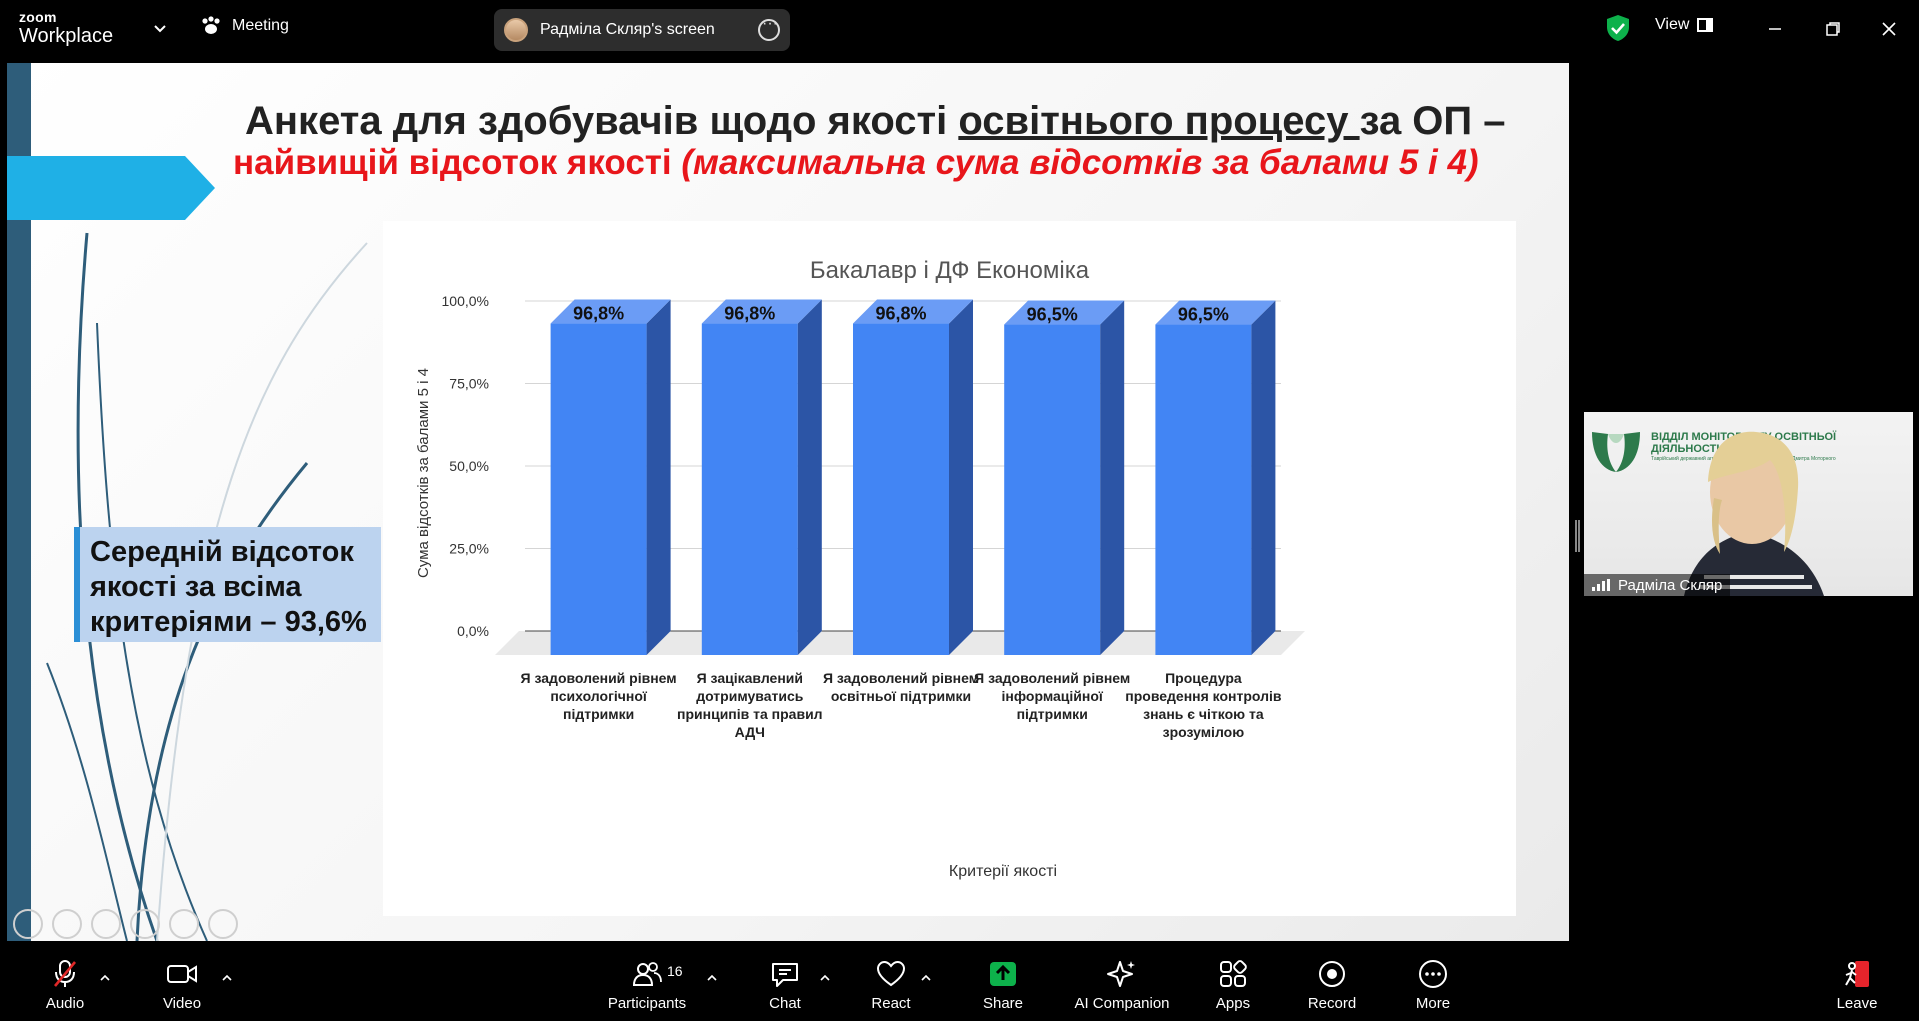 This screenshot has height=1021, width=1919. What do you see at coordinates (602, 121) in the screenshot?
I see `slide-title-part1: Анкета для здобувачів щодо якості` at bounding box center [602, 121].